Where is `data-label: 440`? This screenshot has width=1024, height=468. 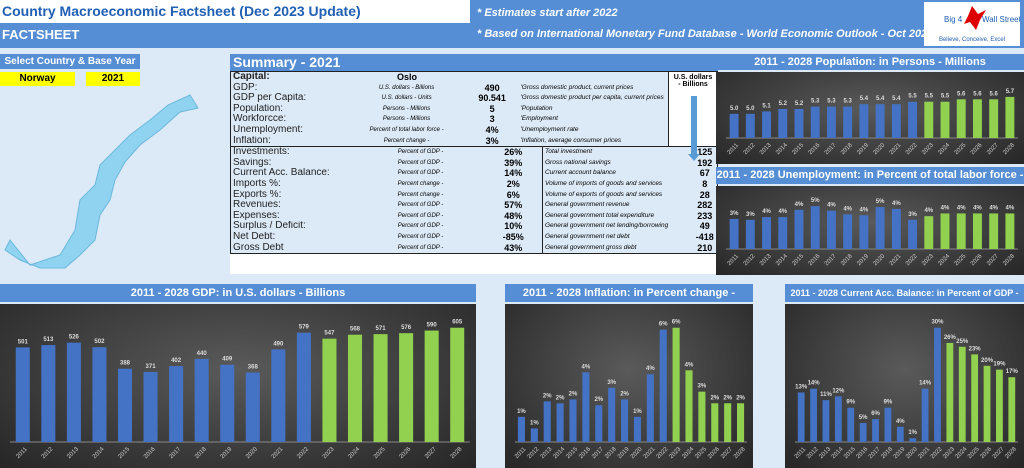
data-label: 440 is located at coordinates (202, 354).